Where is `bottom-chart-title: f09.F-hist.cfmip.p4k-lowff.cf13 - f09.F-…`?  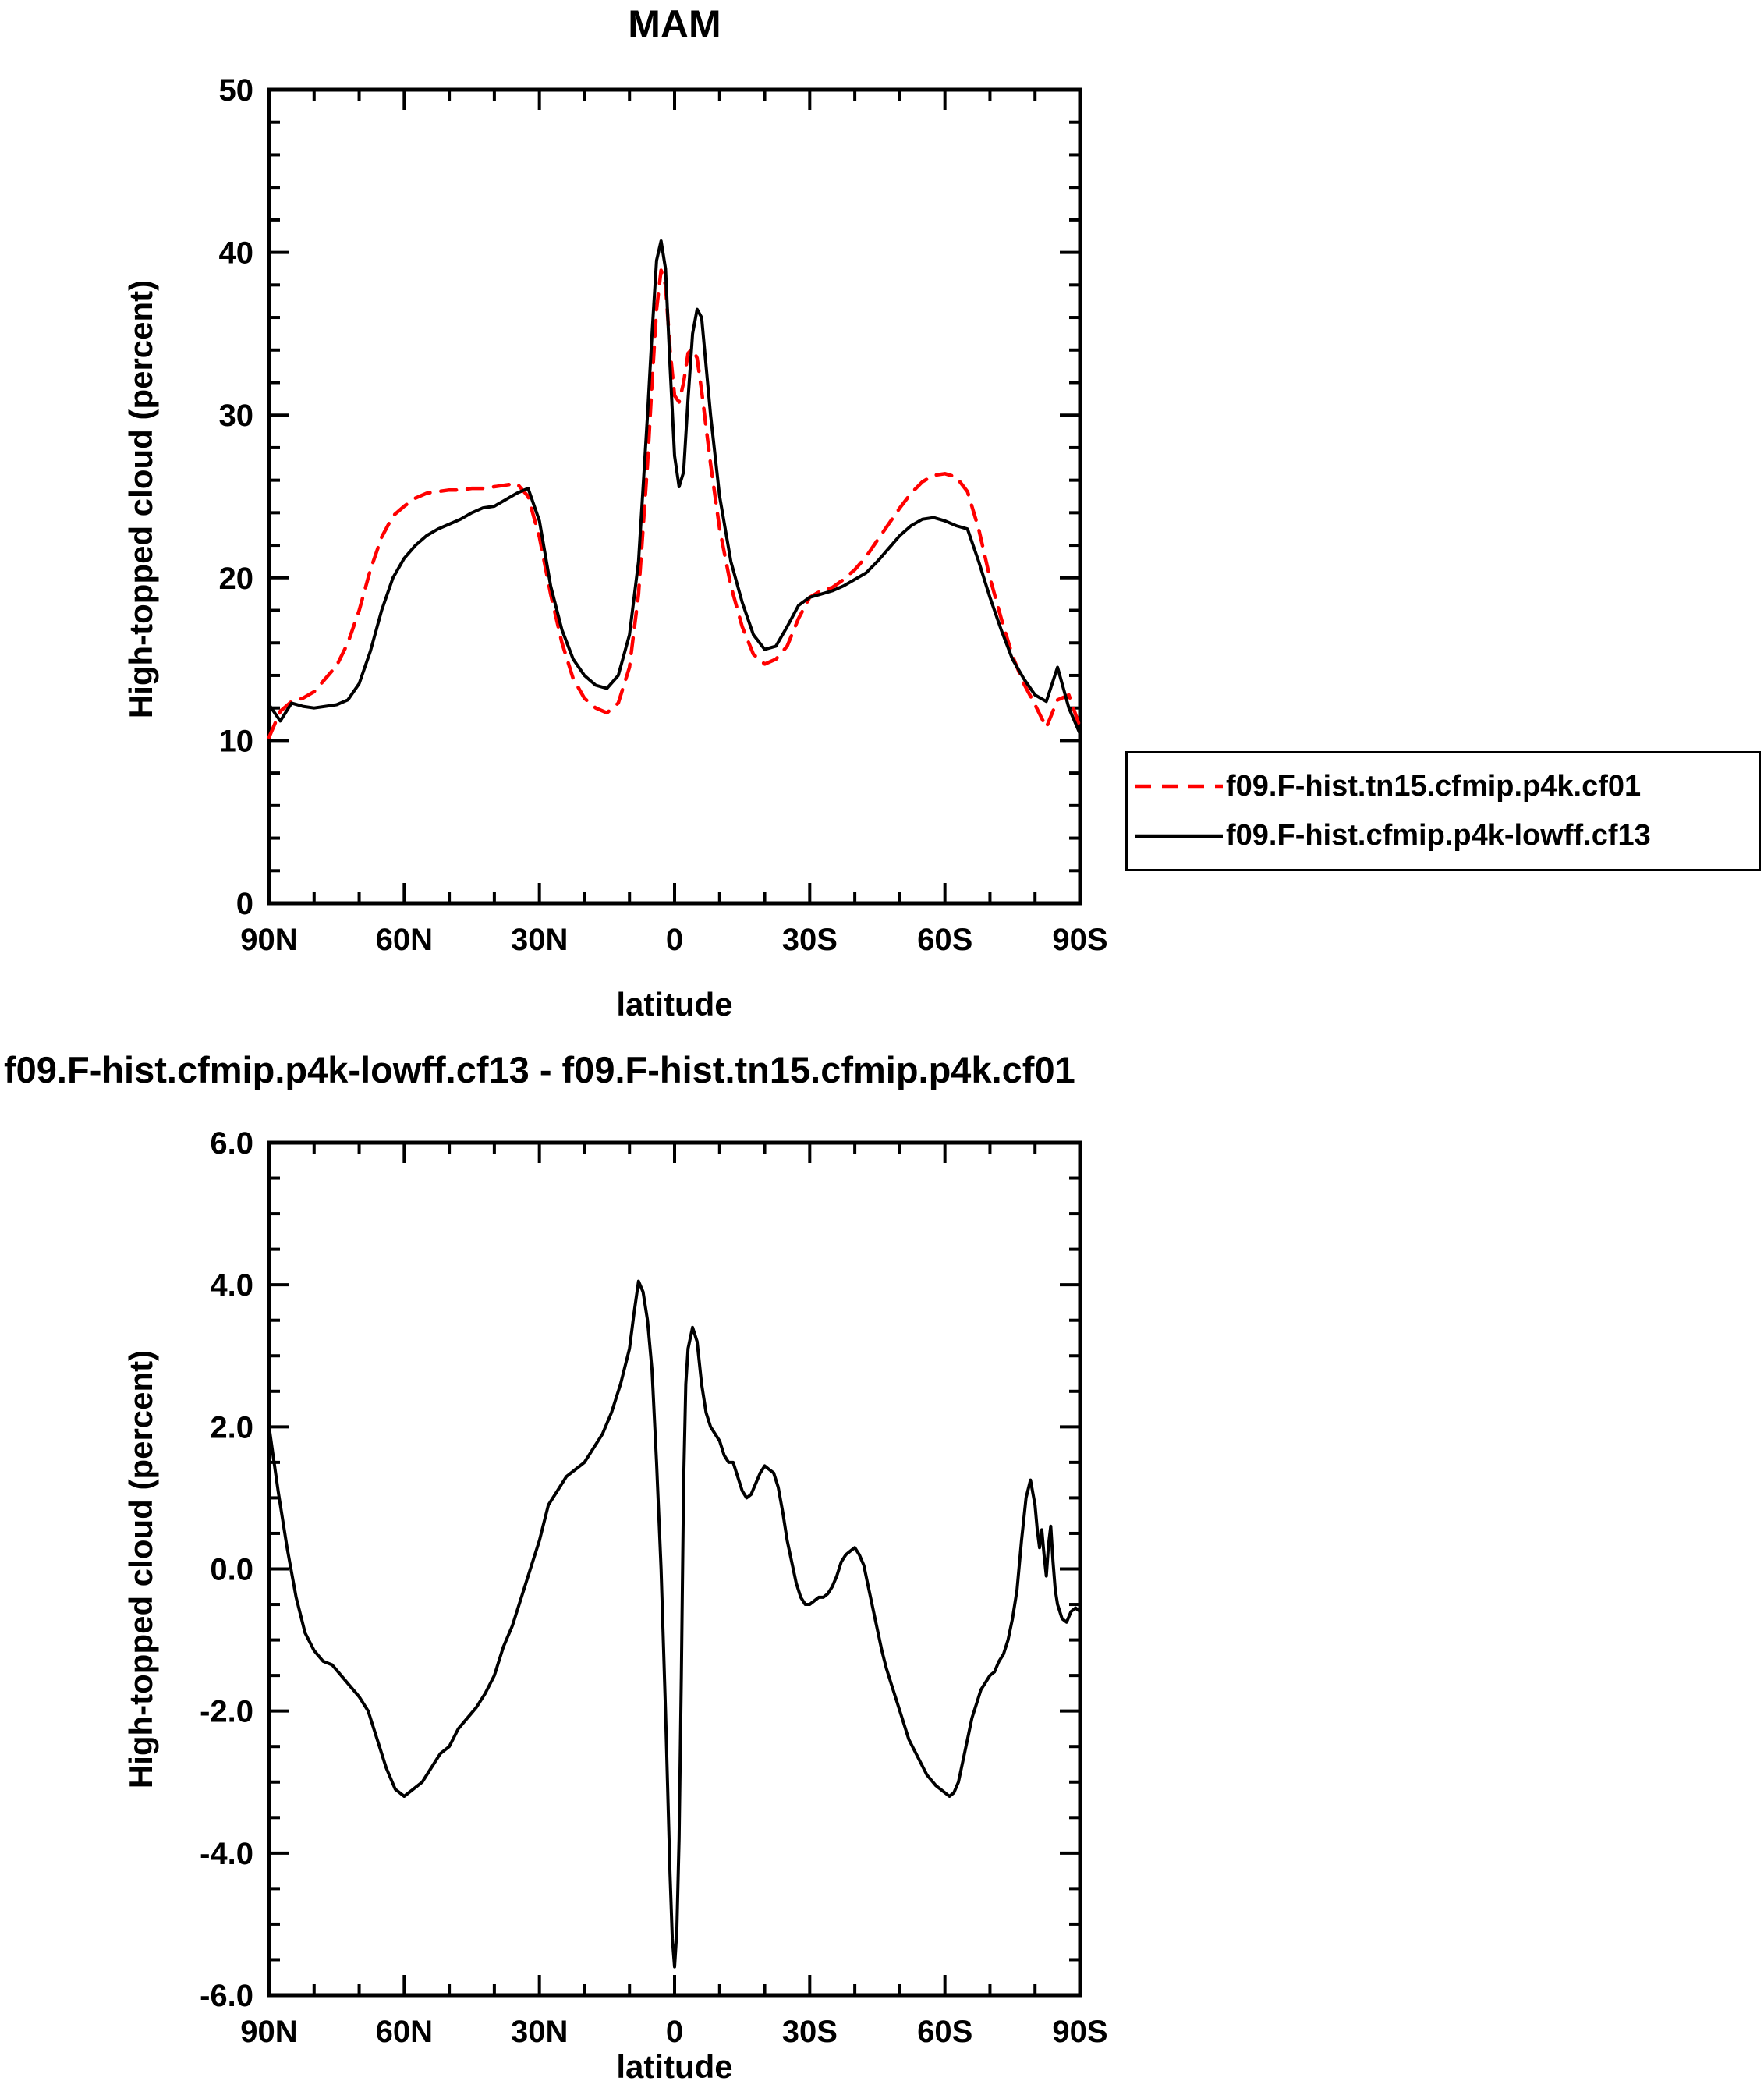 bottom-chart-title: f09.F-hist.cfmip.p4k-lowff.cf13 - f09.F-… is located at coordinates (539, 1069).